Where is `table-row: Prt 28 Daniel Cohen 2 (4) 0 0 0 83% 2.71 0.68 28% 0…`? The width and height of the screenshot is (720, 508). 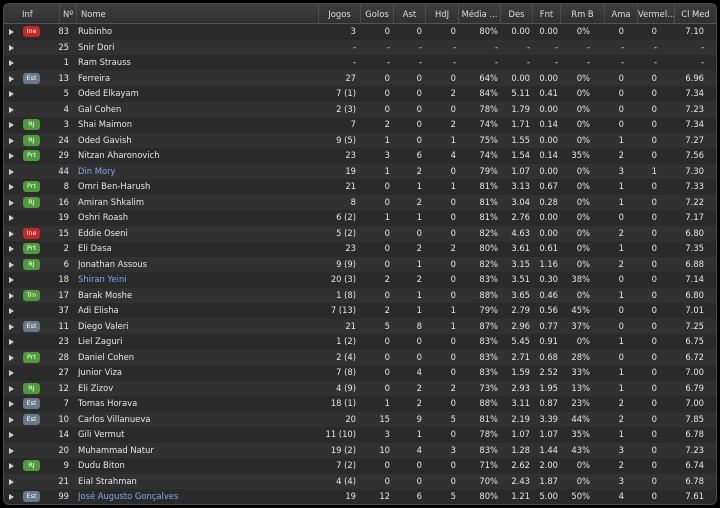 table-row: Prt 28 Daniel Cohen 2 (4) 0 0 0 83% 2.71 0.68 28% 0… is located at coordinates (360, 357).